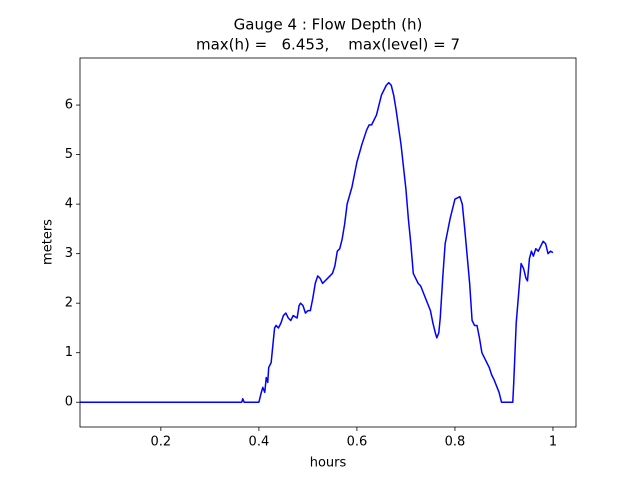 This screenshot has height=480, width=640. Describe the element at coordinates (328, 463) in the screenshot. I see `x-axis-label: hours` at that location.